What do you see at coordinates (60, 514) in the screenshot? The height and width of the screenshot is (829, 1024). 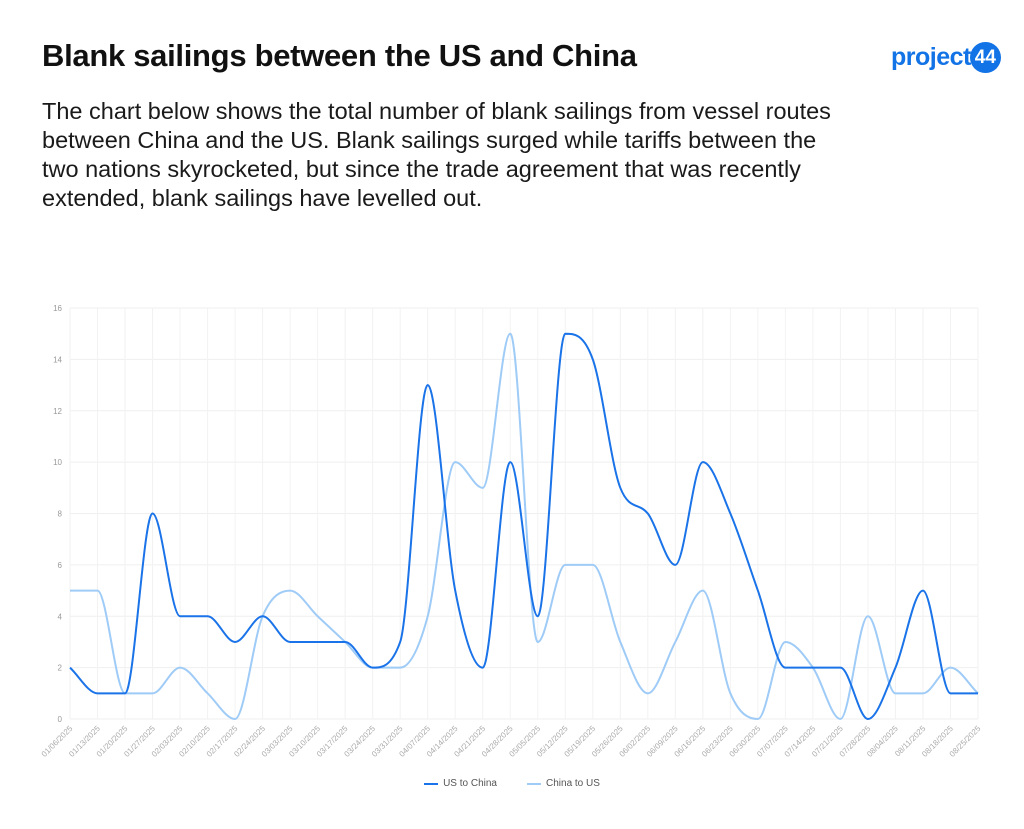 I see `y-tick-label: 8` at bounding box center [60, 514].